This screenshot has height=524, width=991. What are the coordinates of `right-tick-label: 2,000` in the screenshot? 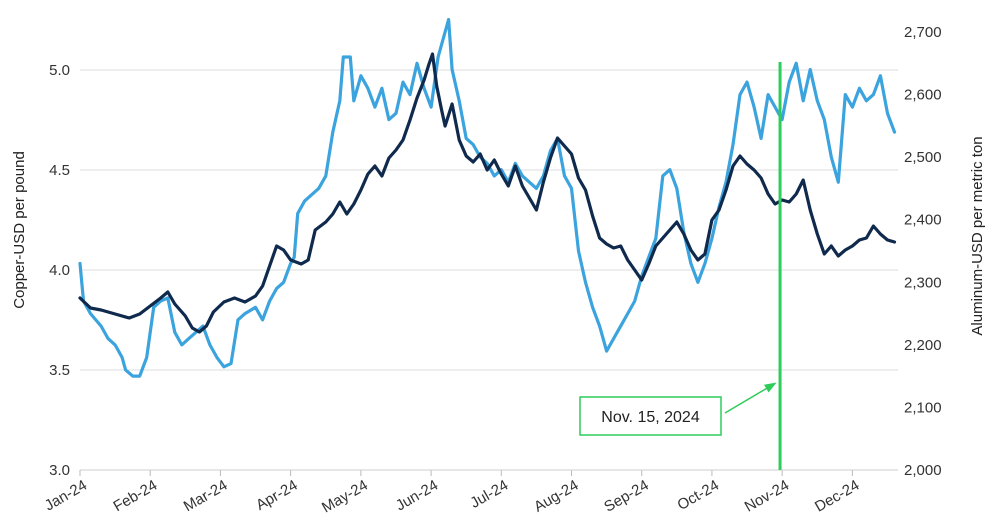 It's located at (923, 470).